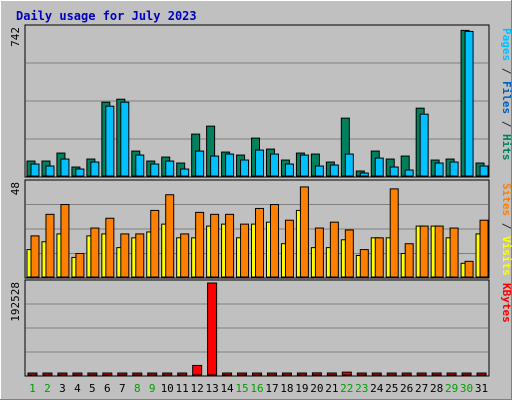 This screenshot has height=400, width=512. What do you see at coordinates (481, 388) in the screenshot?
I see `x-tick-label-day-31: 31` at bounding box center [481, 388].